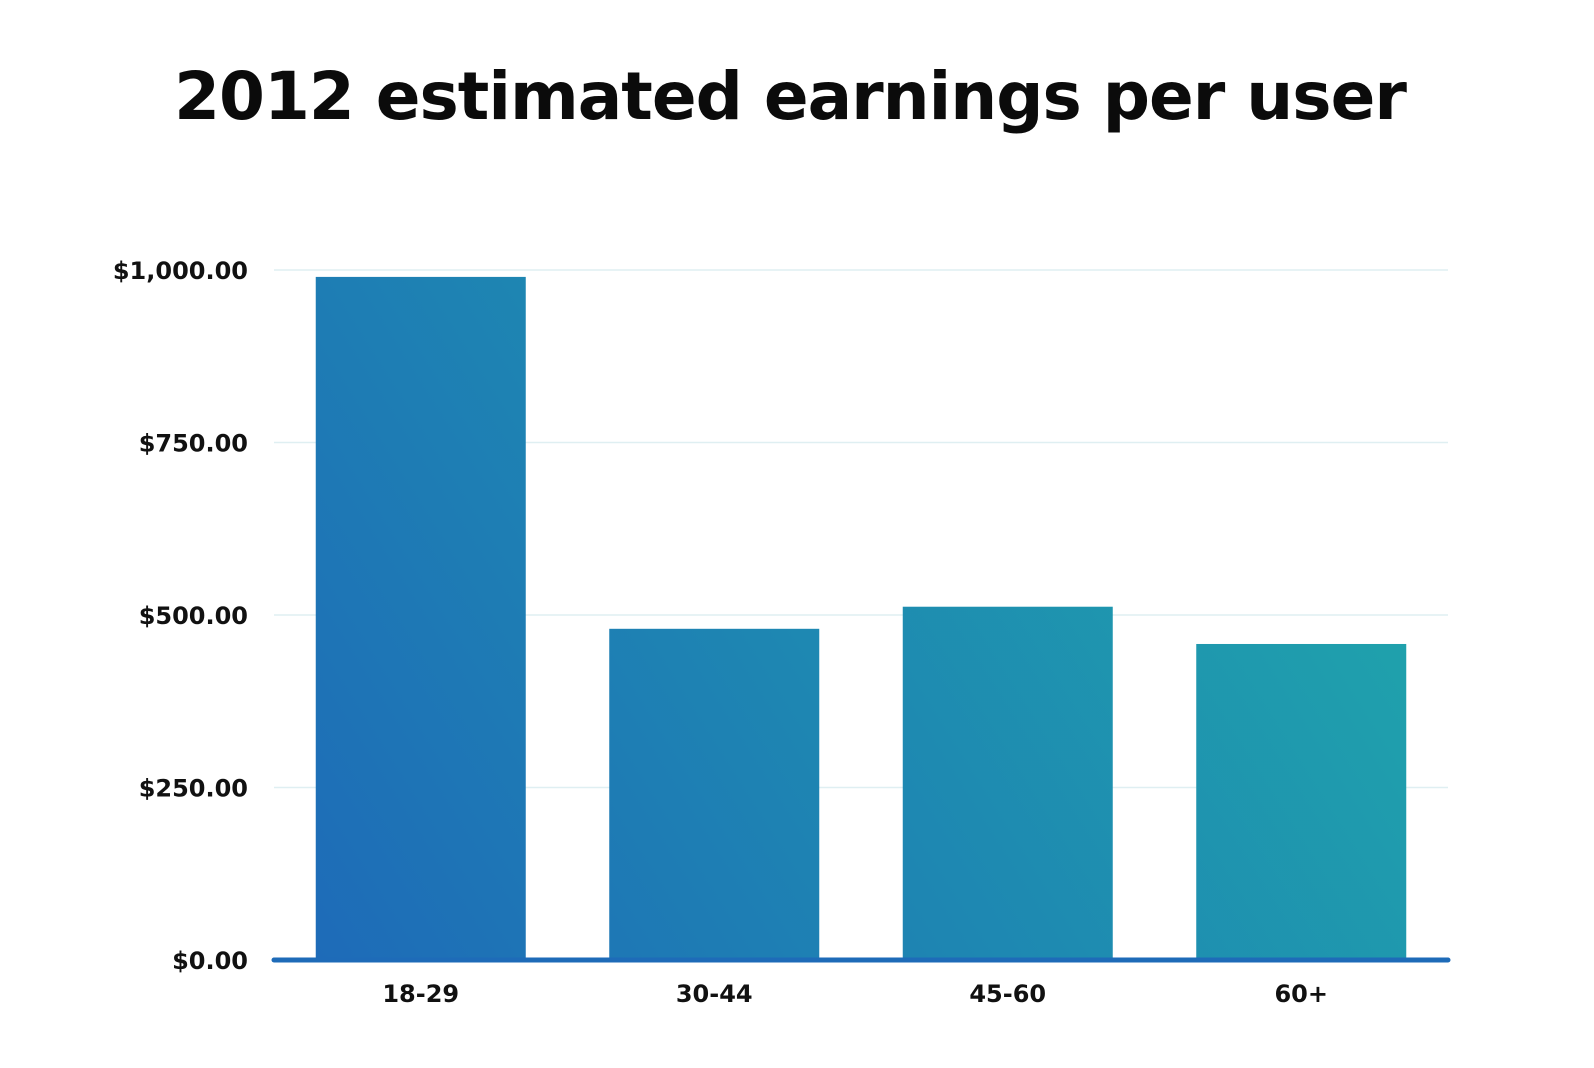 The width and height of the screenshot is (1594, 1068). I want to click on bar-60+, so click(1301, 801).